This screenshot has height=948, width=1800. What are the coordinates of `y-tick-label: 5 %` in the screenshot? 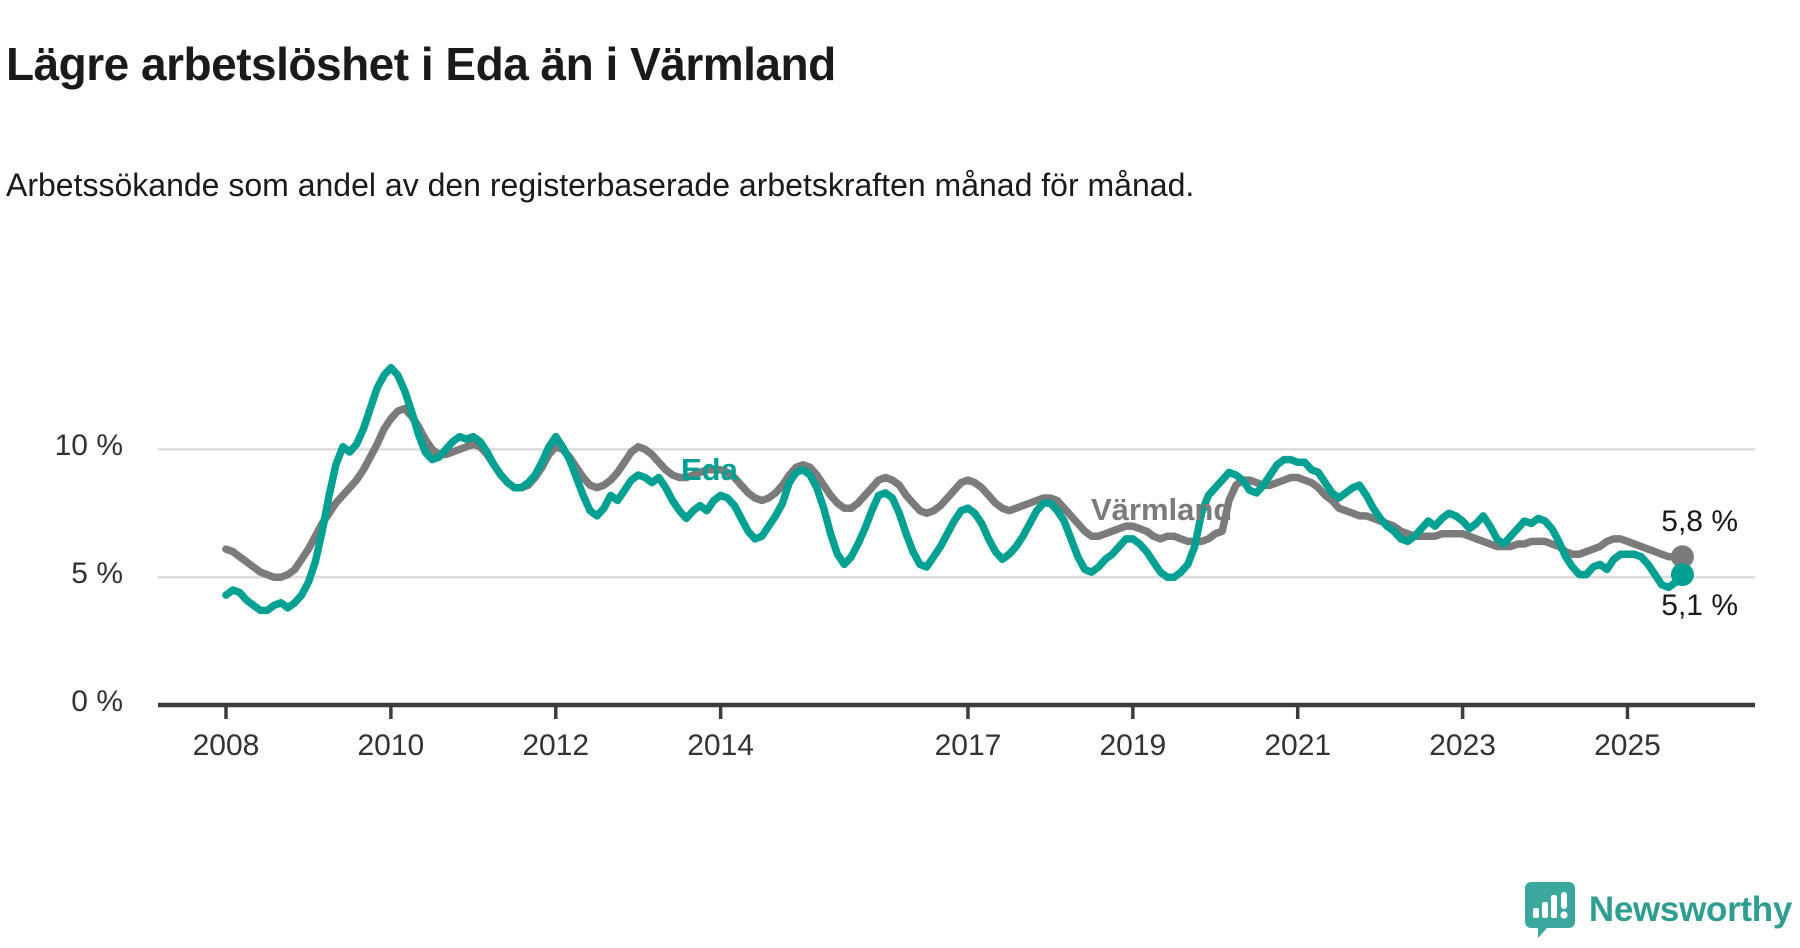 It's located at (97, 574).